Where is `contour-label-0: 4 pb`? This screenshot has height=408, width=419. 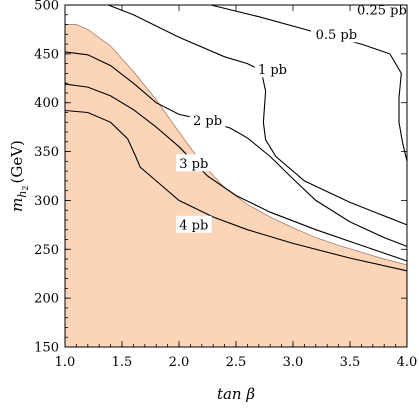
contour-label-0: 4 pb is located at coordinates (193, 225).